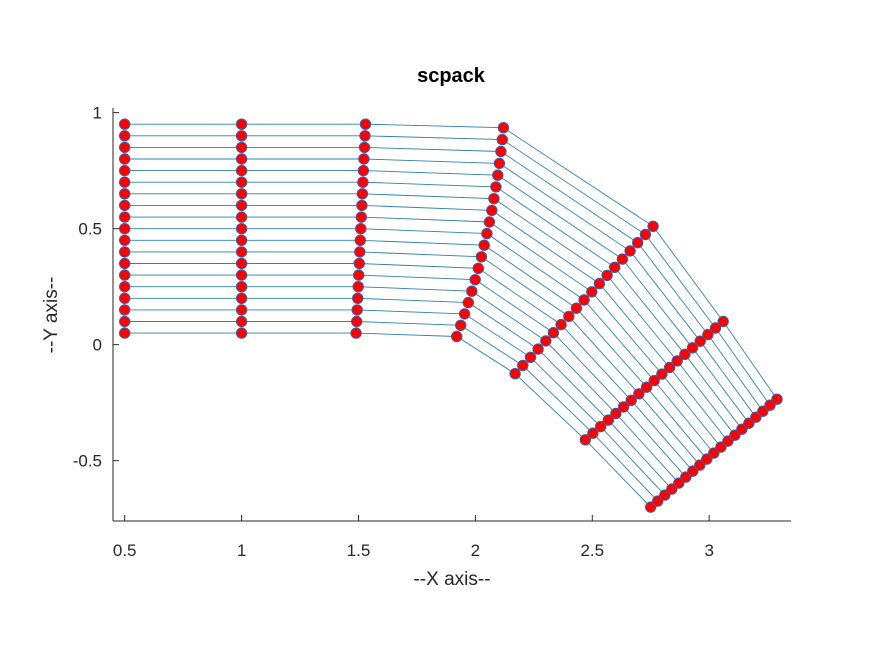 Image resolution: width=873 pixels, height=655 pixels. I want to click on y-axis-label: --Y axis--, so click(51, 315).